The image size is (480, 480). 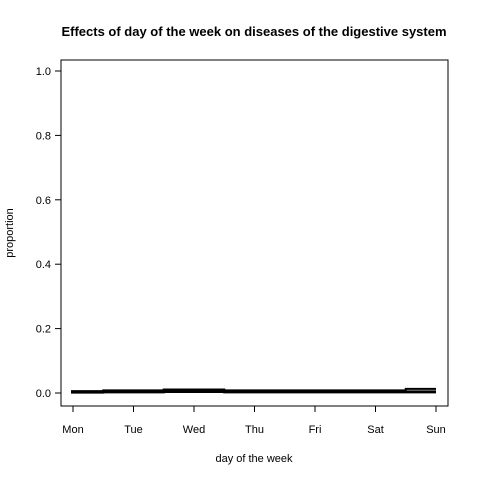 What do you see at coordinates (194, 430) in the screenshot?
I see `x-tick-label: Wed` at bounding box center [194, 430].